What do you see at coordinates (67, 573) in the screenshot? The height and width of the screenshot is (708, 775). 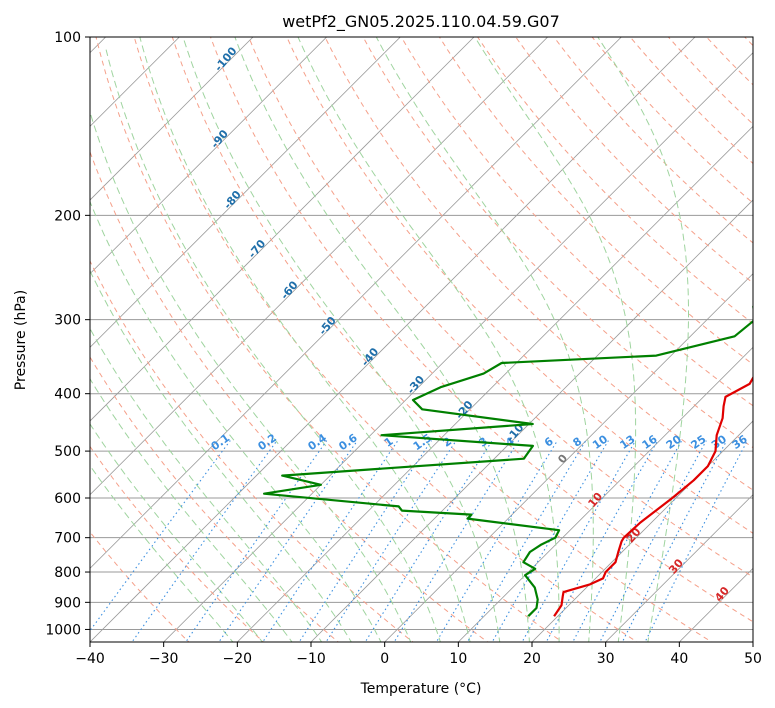 I see `y-tick-label: 800` at bounding box center [67, 573].